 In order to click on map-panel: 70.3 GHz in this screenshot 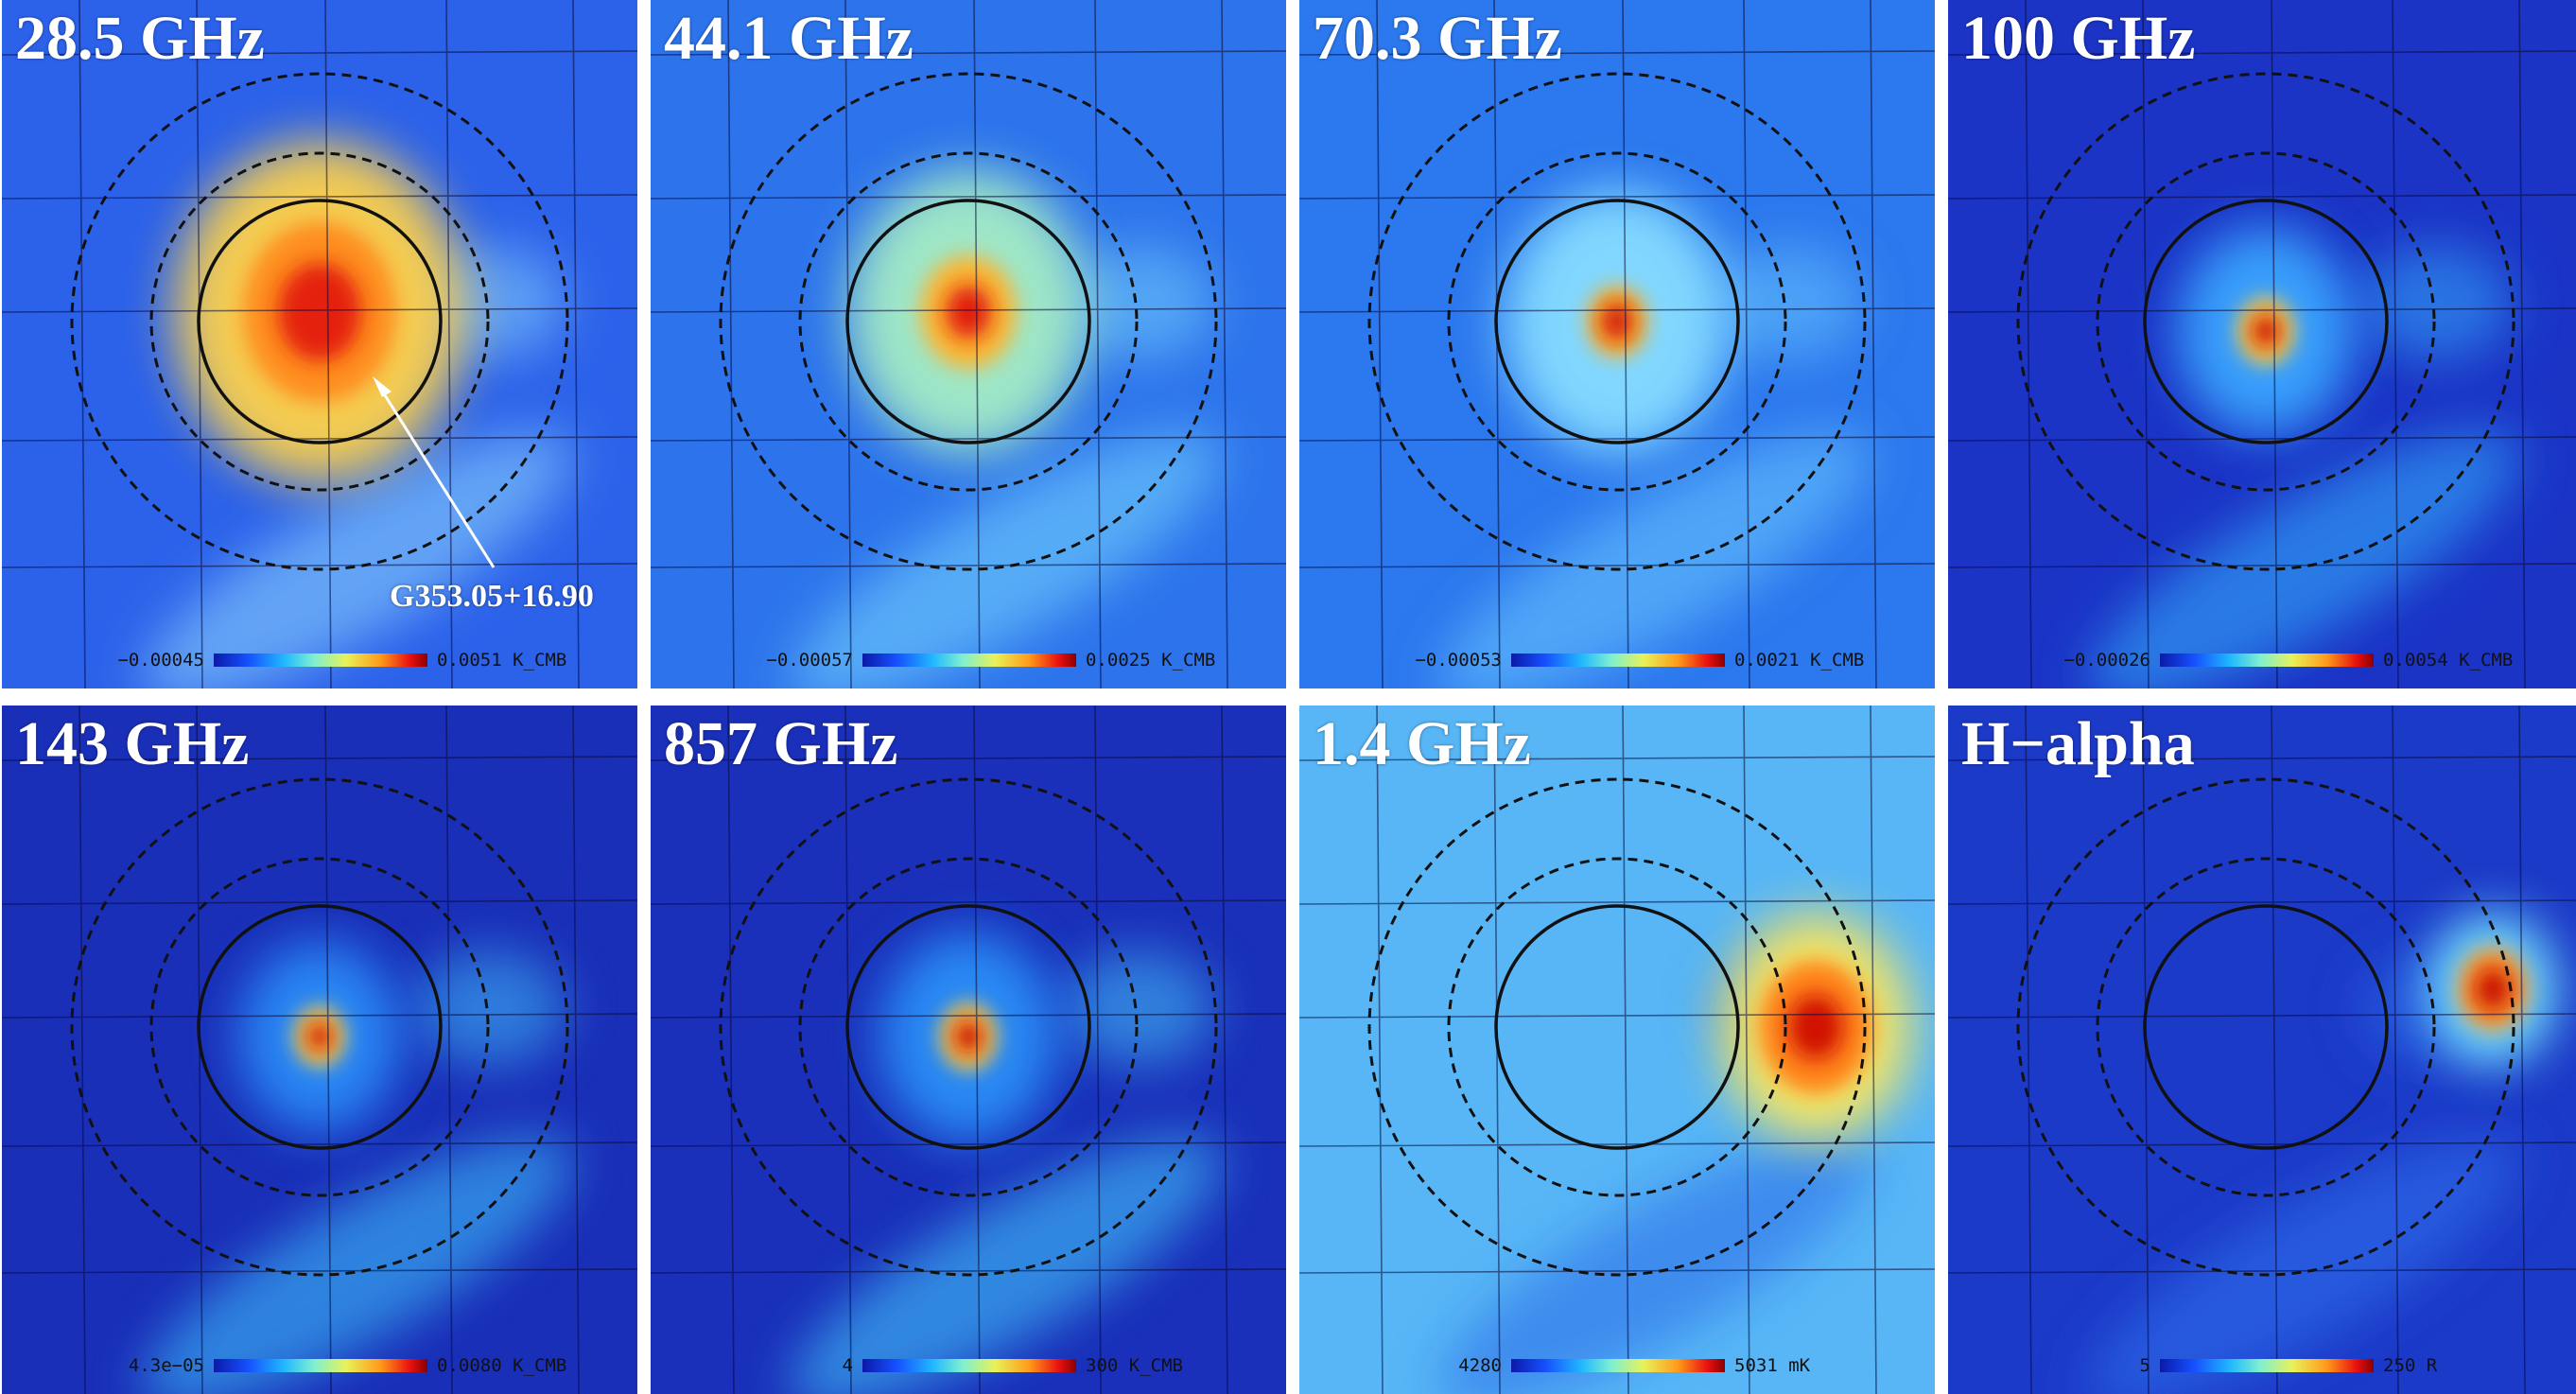, I will do `click(1617, 344)`.